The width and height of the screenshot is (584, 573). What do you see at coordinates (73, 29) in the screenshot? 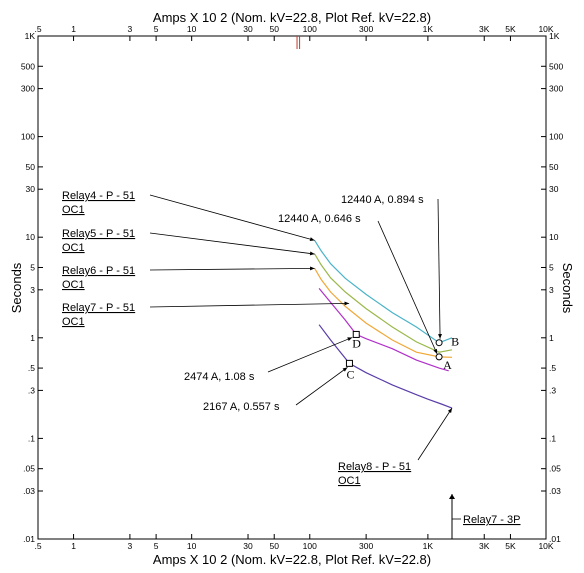
I see `x-tick-label-top: 1` at bounding box center [73, 29].